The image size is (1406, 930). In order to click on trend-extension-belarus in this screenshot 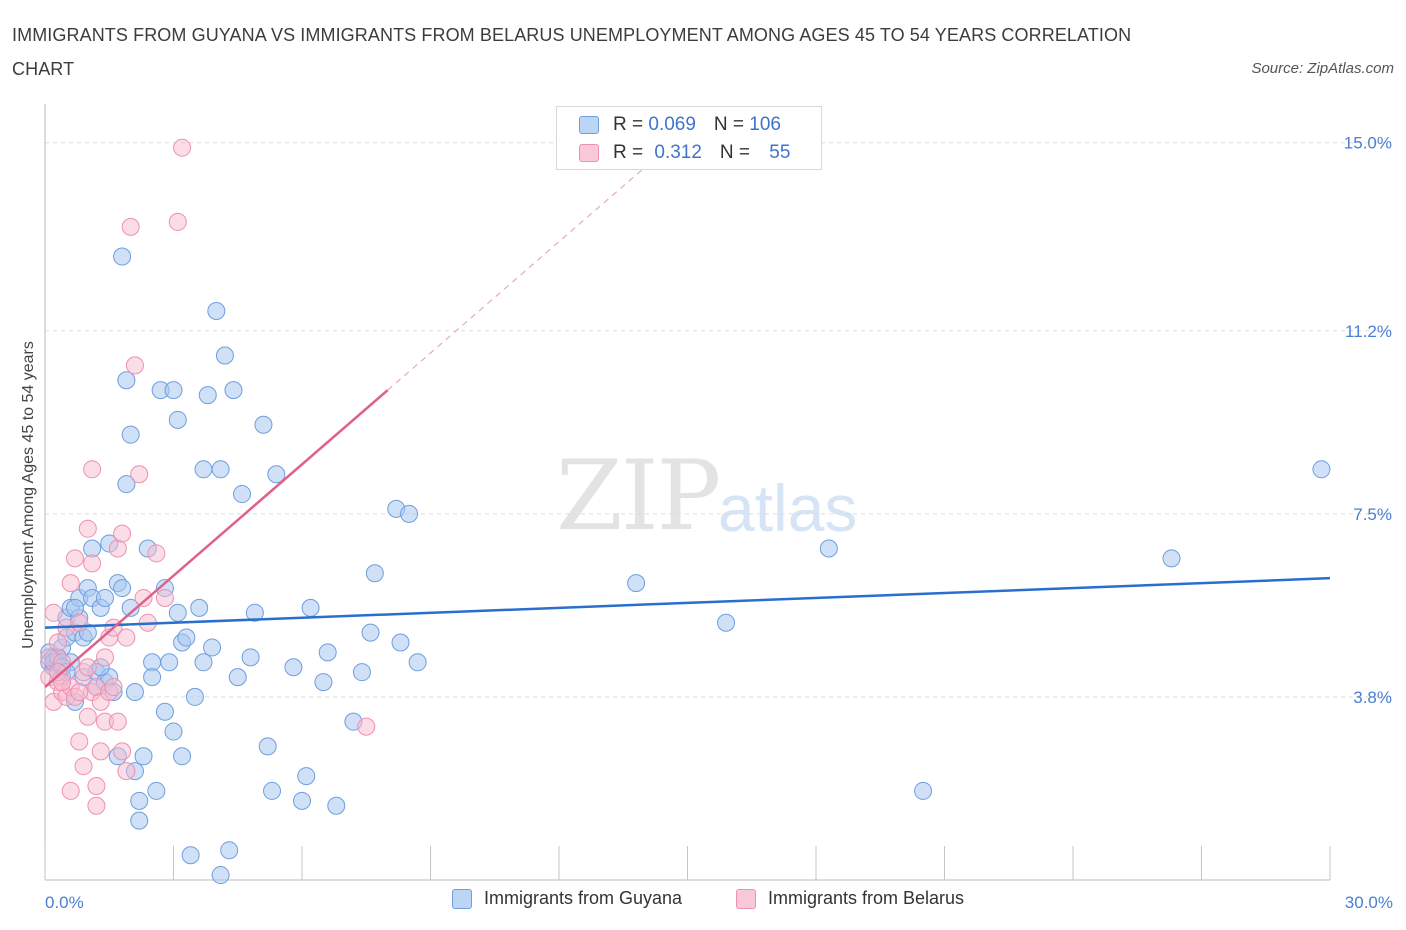, I will do `click(516, 279)`.